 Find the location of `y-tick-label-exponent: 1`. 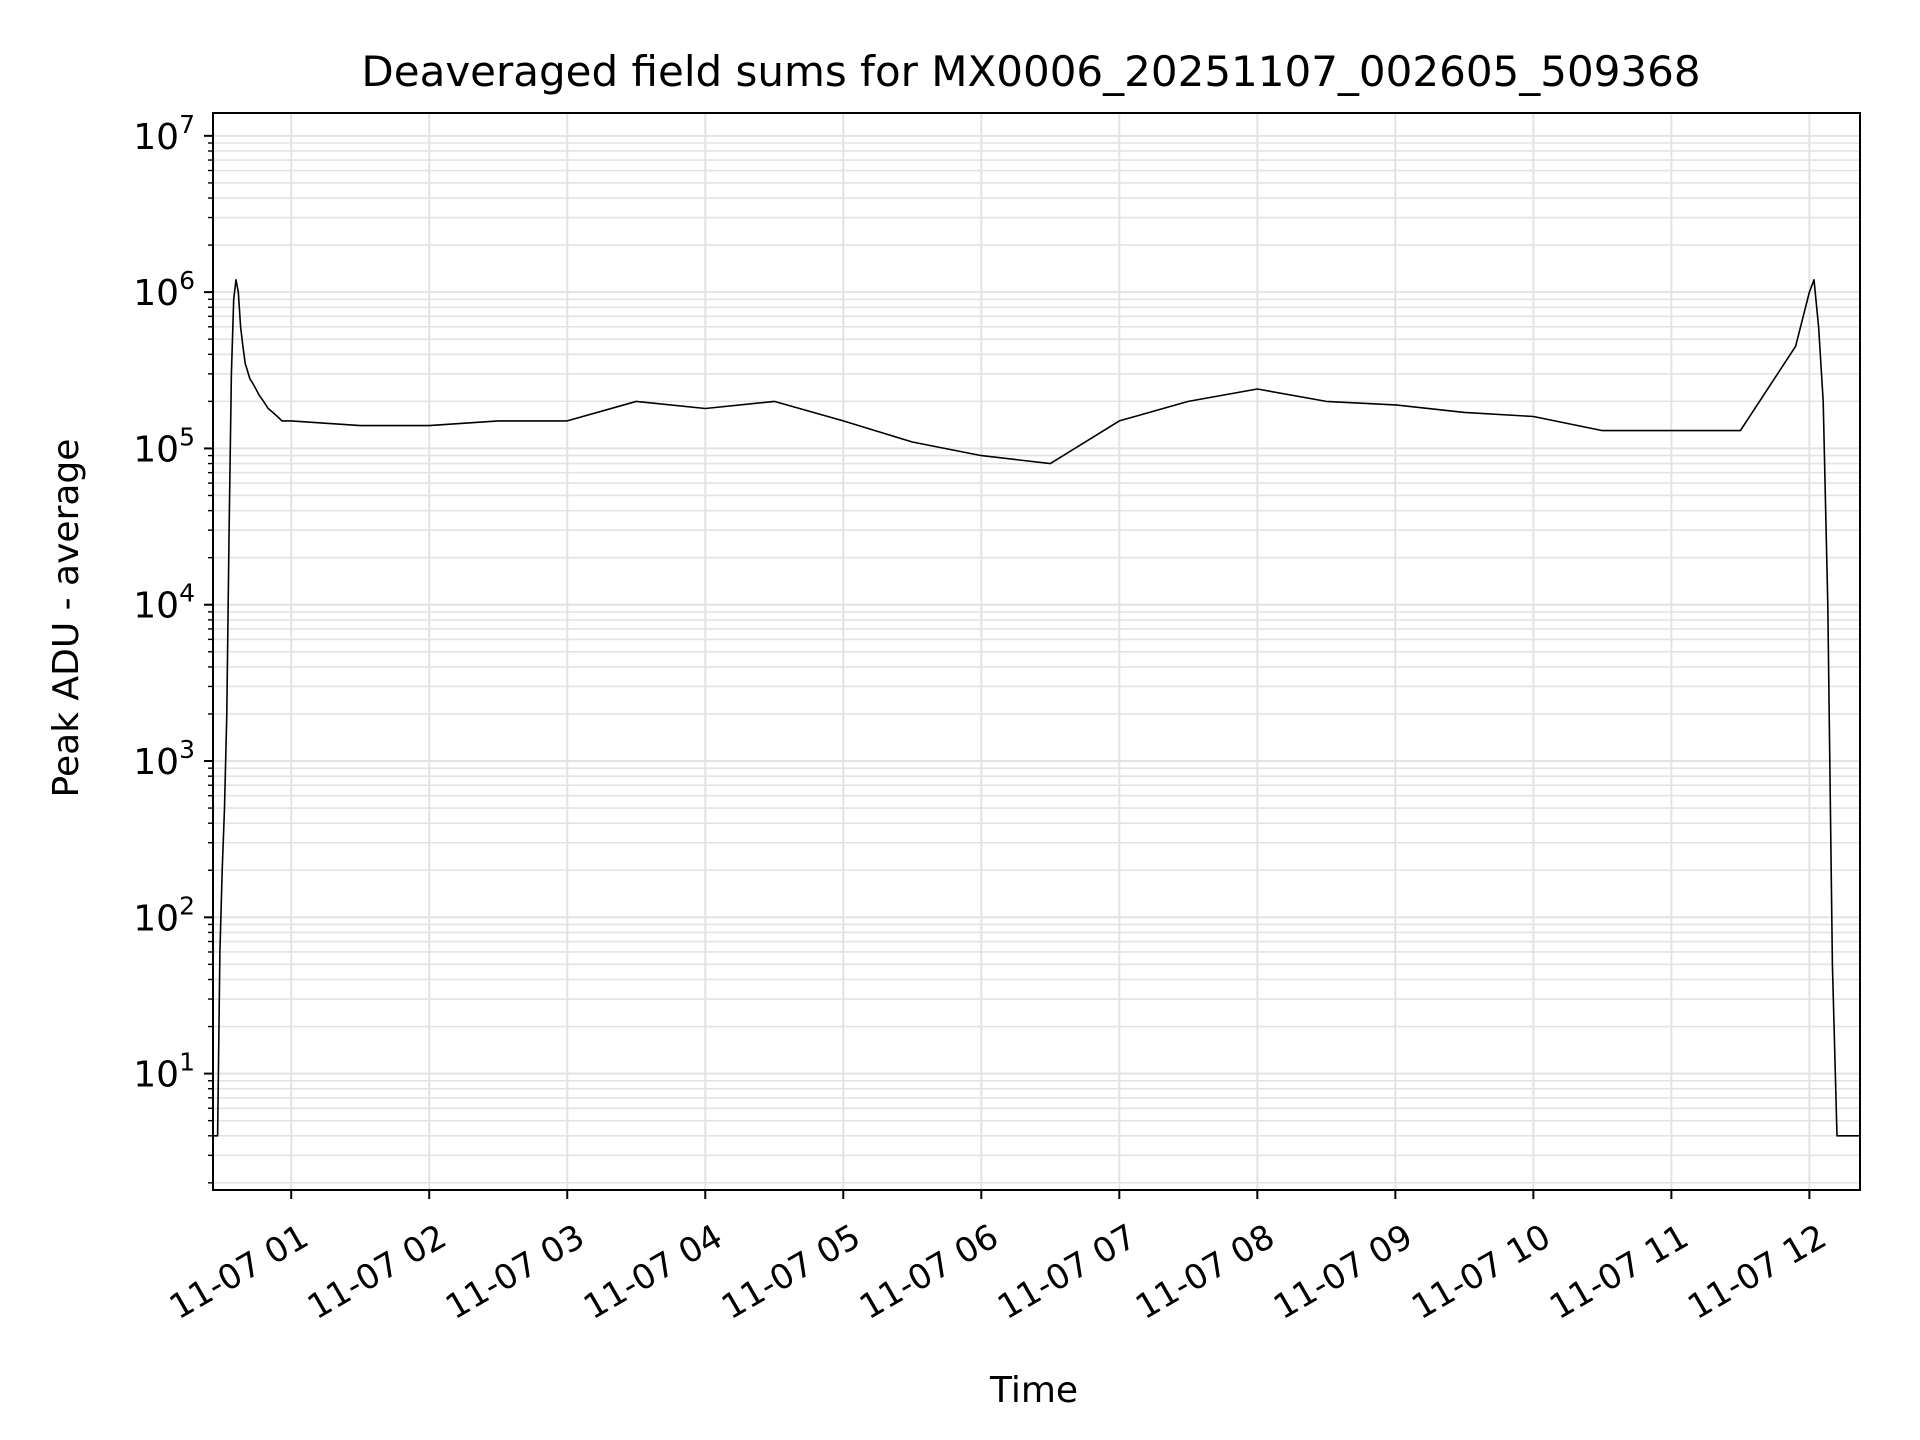

y-tick-label-exponent: 1 is located at coordinates (187, 1062).